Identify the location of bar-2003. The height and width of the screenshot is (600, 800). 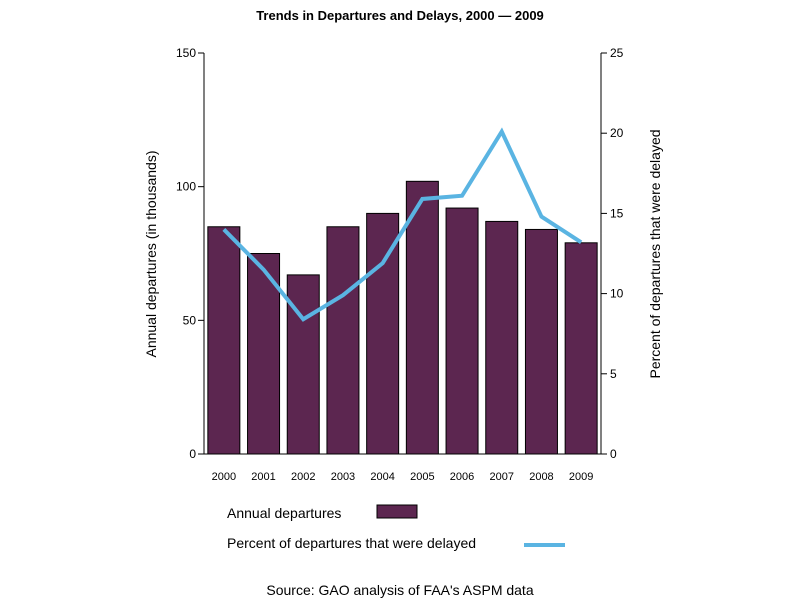
(343, 340).